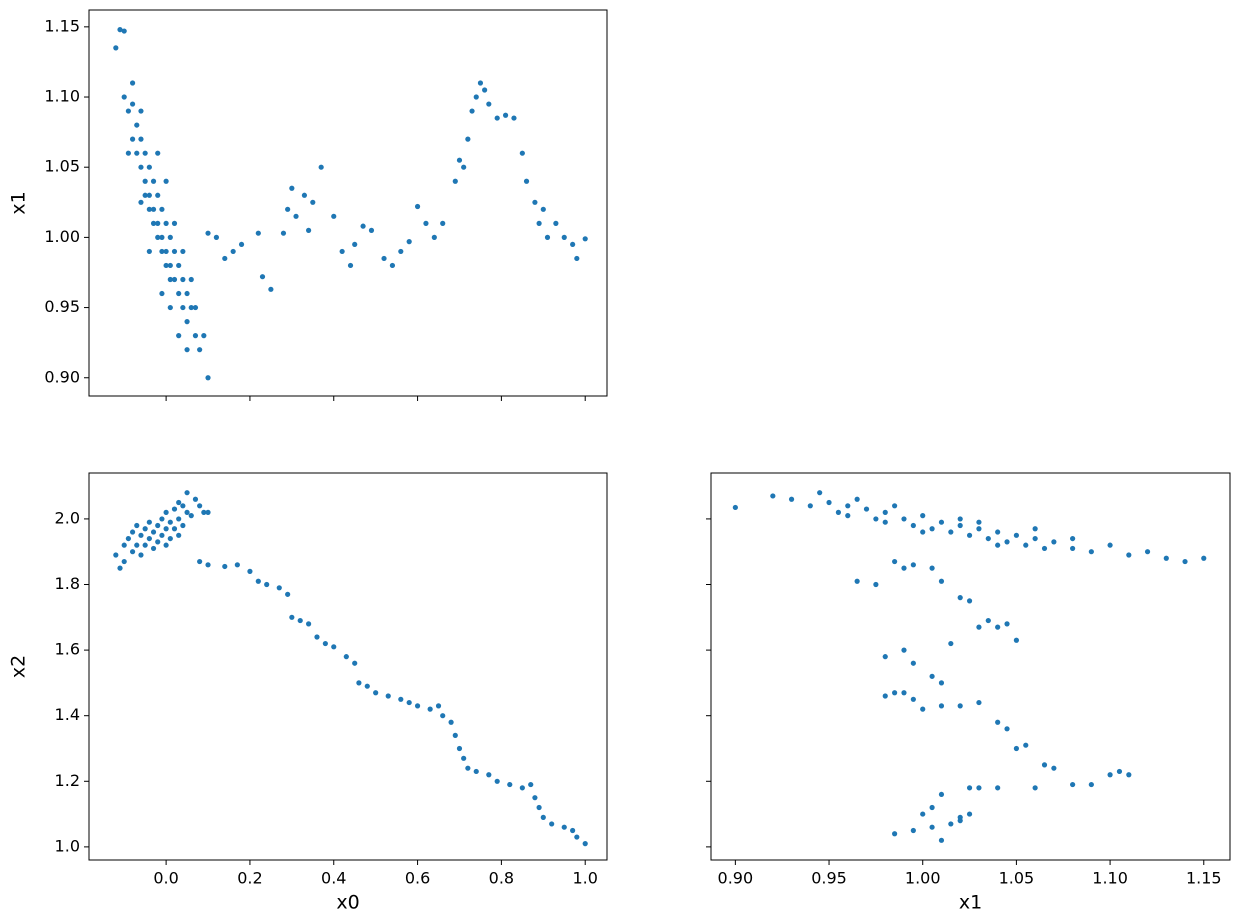 This screenshot has width=1239, height=924. I want to click on x-tick-label: 0.6, so click(417, 878).